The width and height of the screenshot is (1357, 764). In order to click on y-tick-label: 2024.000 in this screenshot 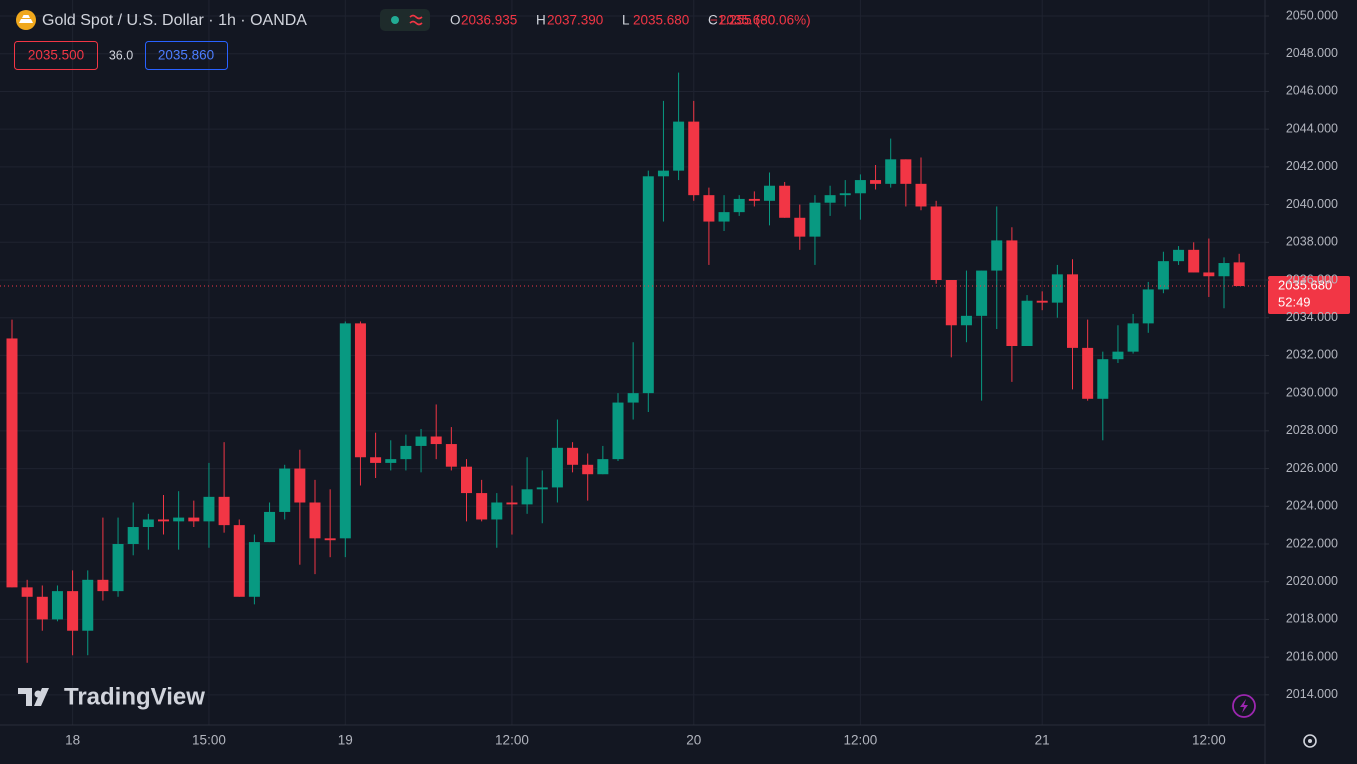, I will do `click(1312, 506)`.